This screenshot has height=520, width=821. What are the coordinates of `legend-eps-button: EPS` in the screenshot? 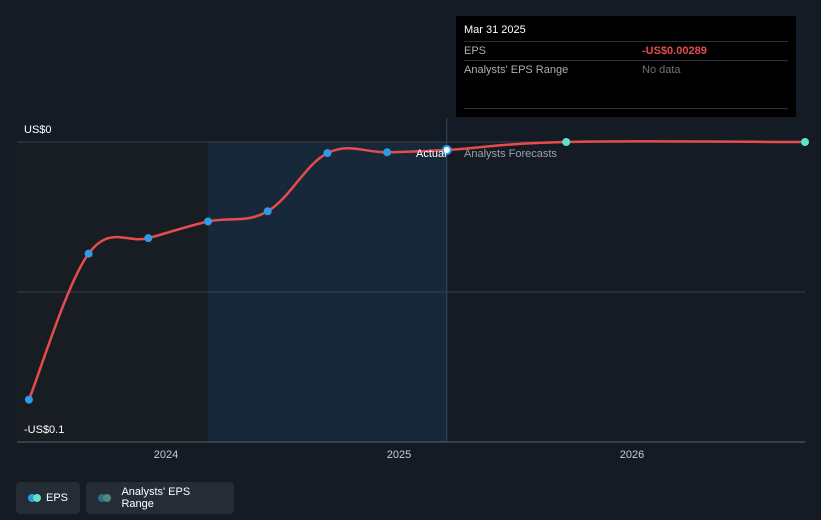 It's located at (48, 498).